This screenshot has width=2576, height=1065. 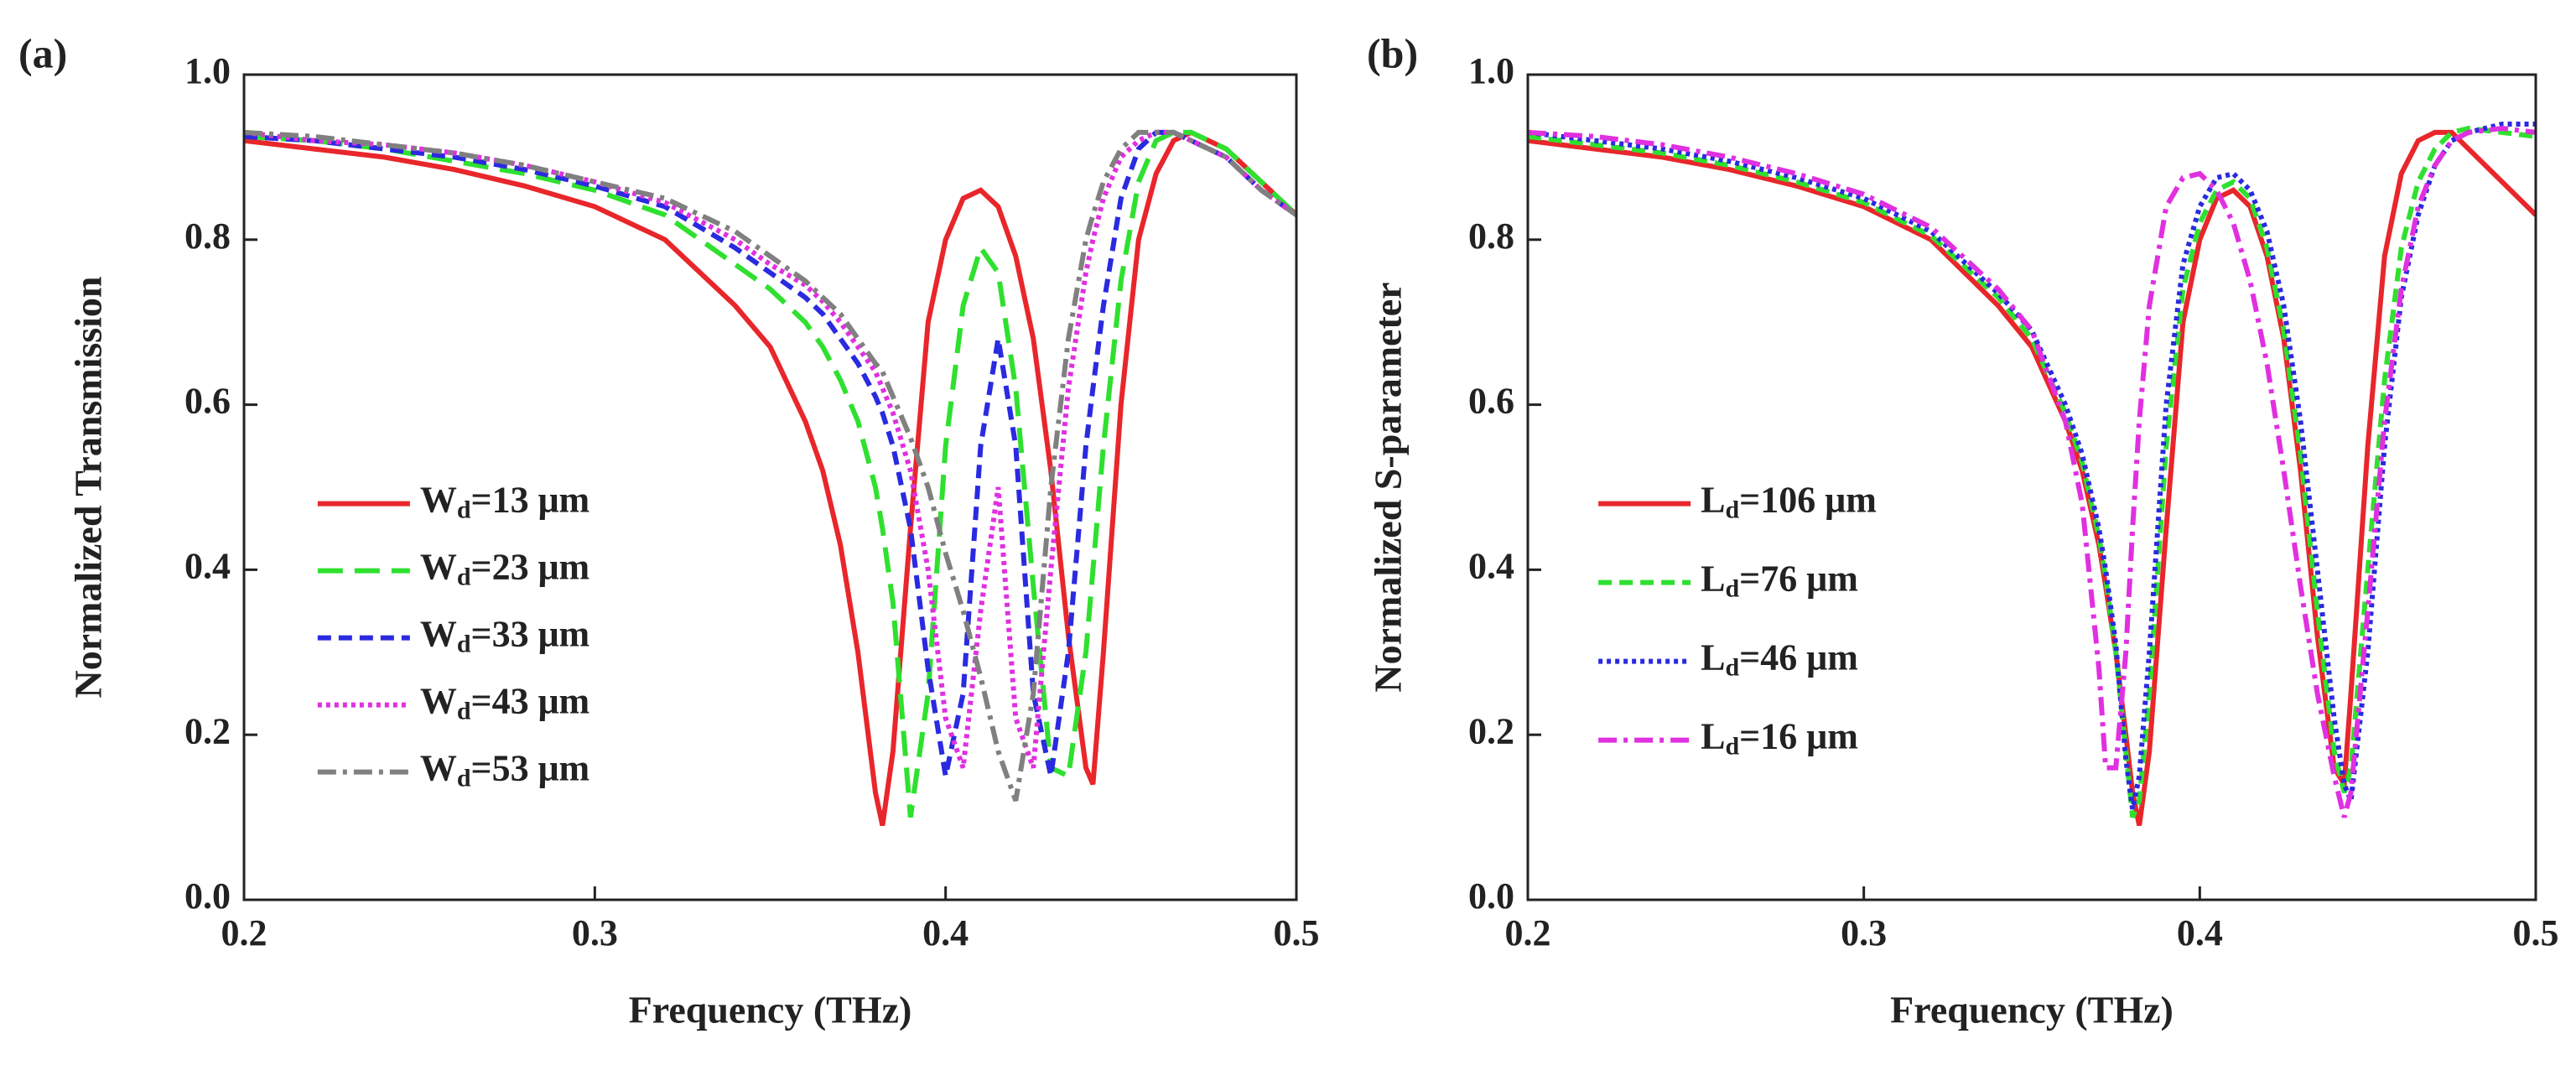 I want to click on legend-label: Wd=33 μm, so click(x=504, y=636).